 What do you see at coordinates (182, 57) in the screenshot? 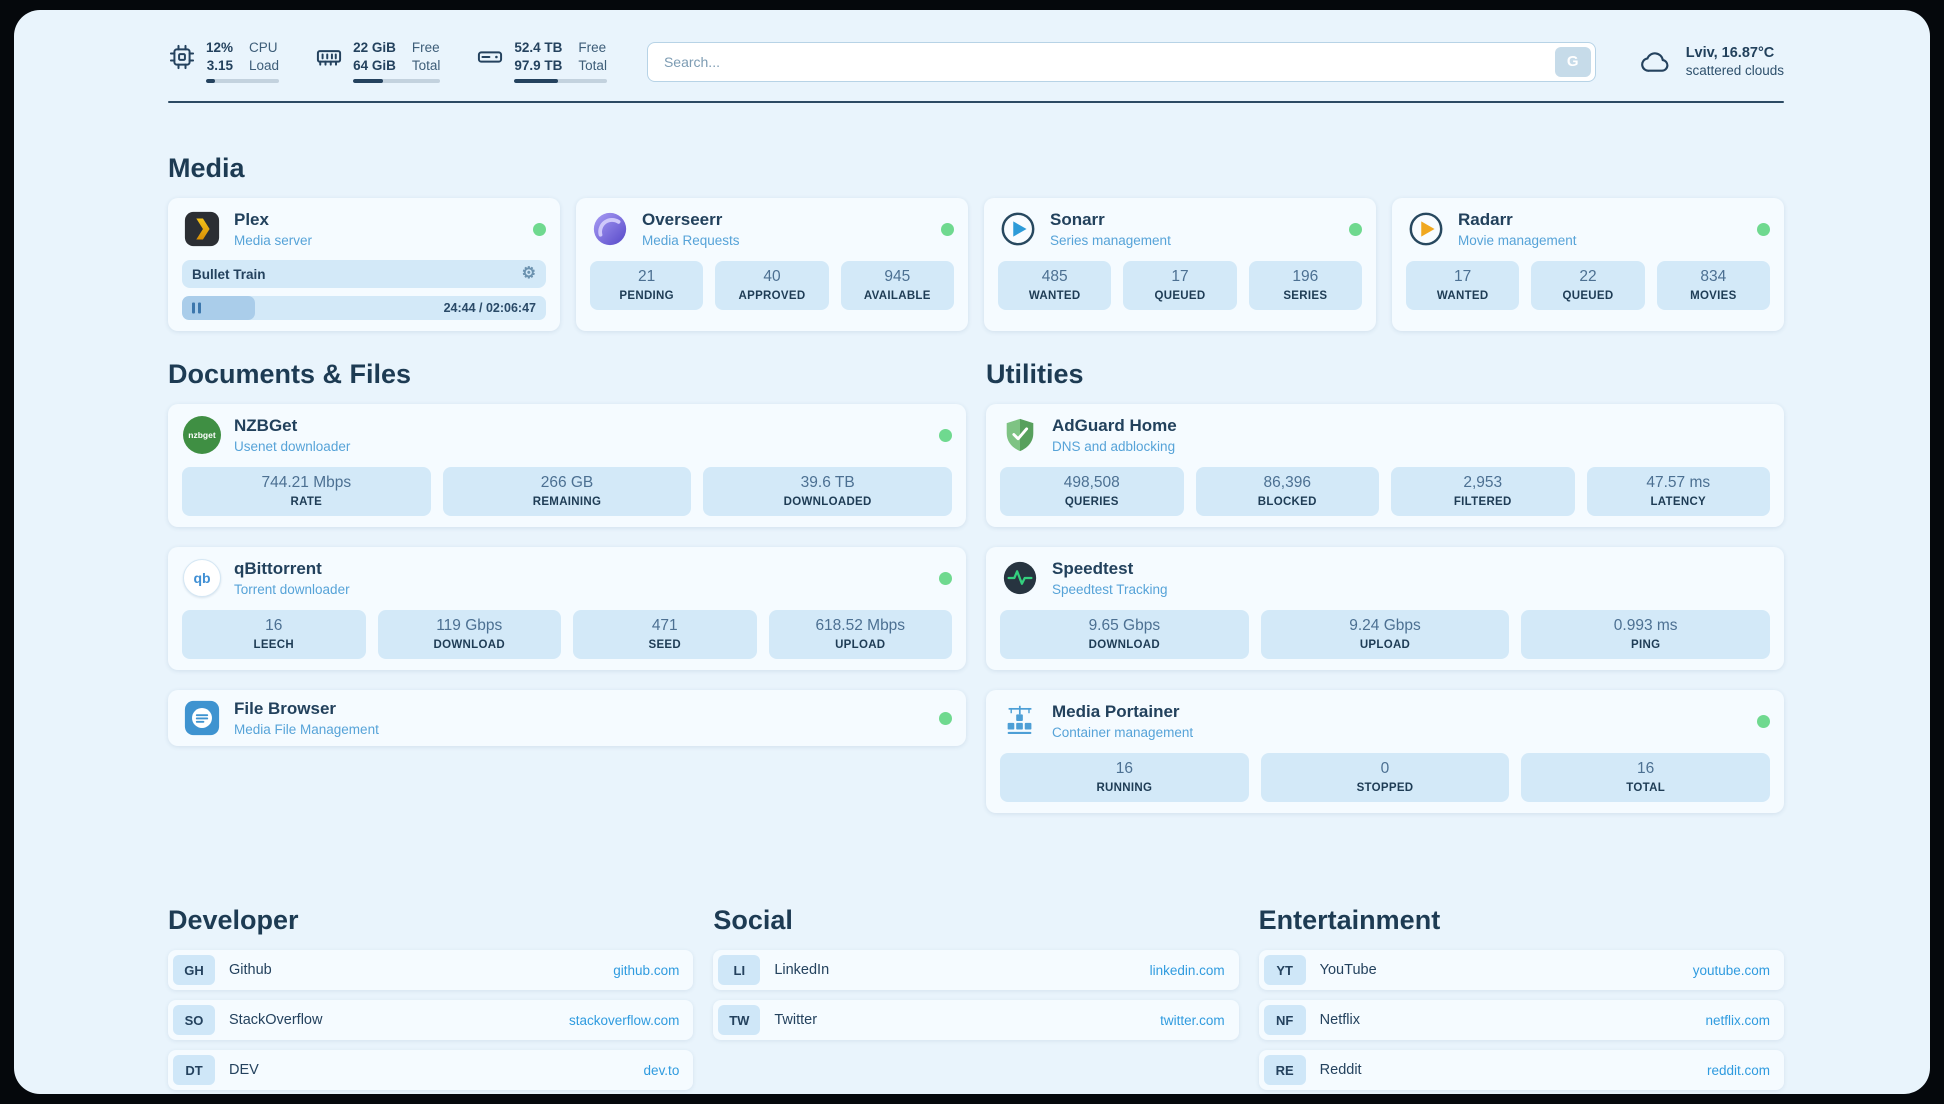
I see `cpu-icon` at bounding box center [182, 57].